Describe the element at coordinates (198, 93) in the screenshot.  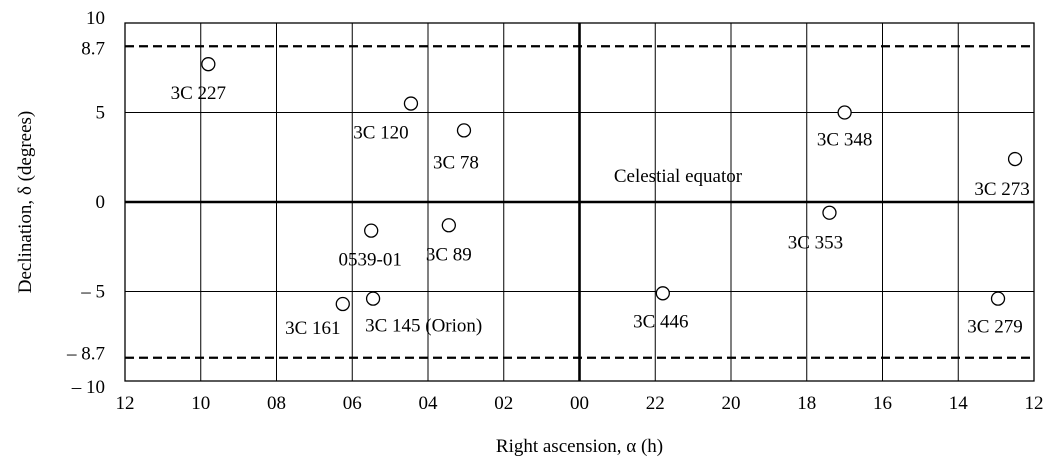
I see `data-point-label: 3C 227` at that location.